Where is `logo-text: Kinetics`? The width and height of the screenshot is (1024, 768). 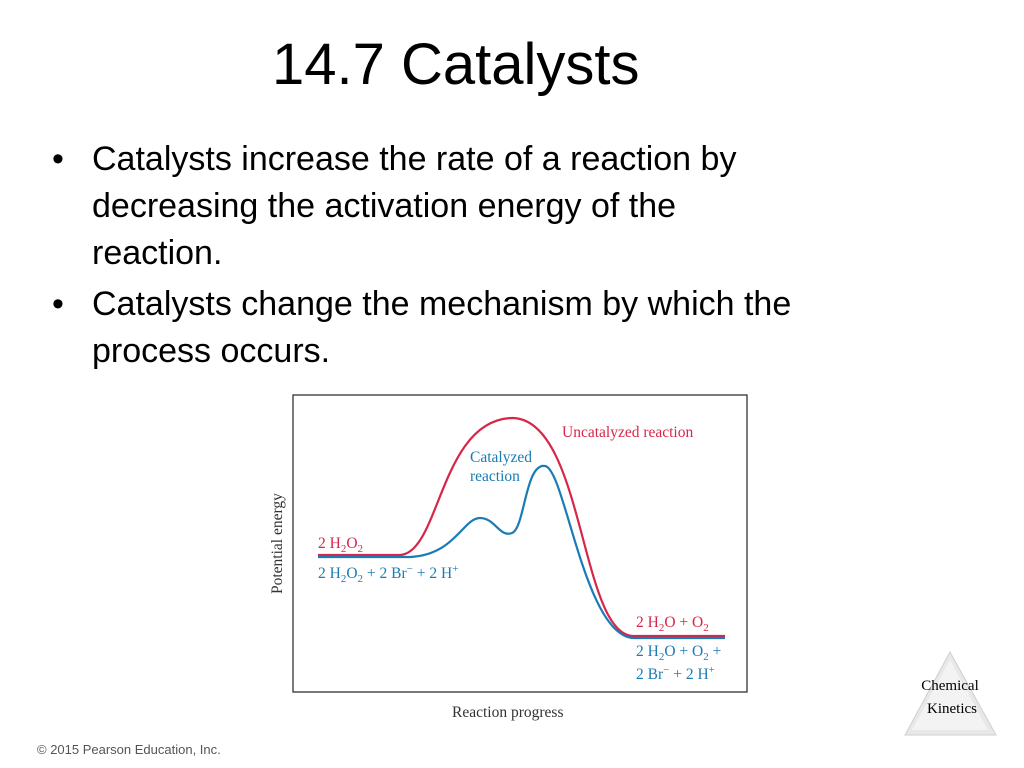 logo-text: Kinetics is located at coordinates (952, 709).